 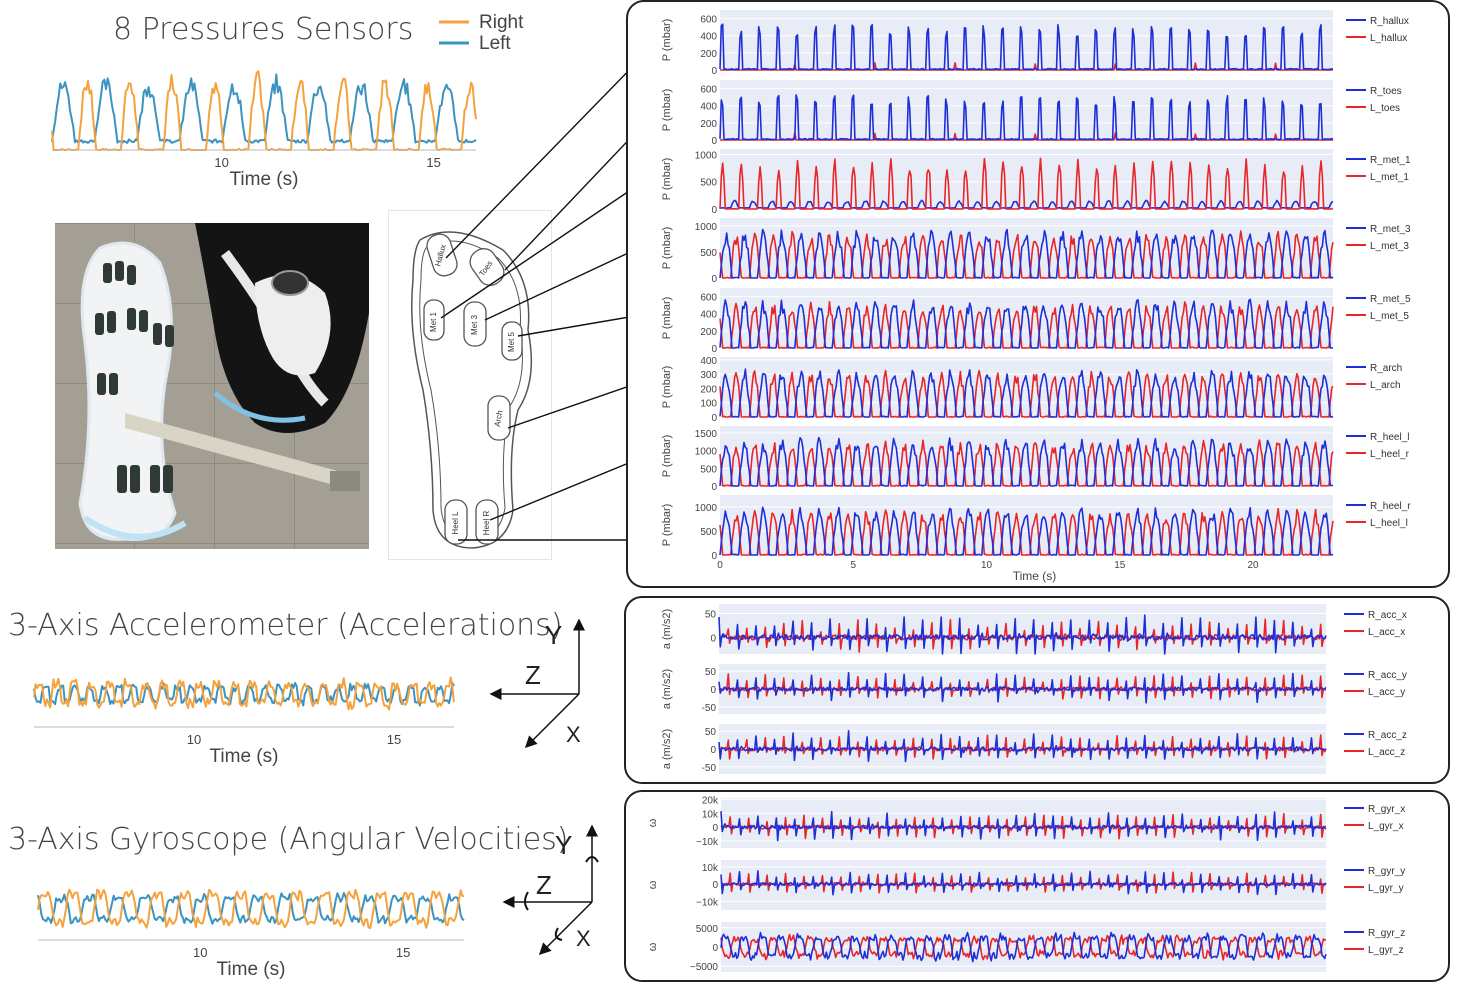 What do you see at coordinates (706, 434) in the screenshot?
I see `y-tick-label: 1500` at bounding box center [706, 434].